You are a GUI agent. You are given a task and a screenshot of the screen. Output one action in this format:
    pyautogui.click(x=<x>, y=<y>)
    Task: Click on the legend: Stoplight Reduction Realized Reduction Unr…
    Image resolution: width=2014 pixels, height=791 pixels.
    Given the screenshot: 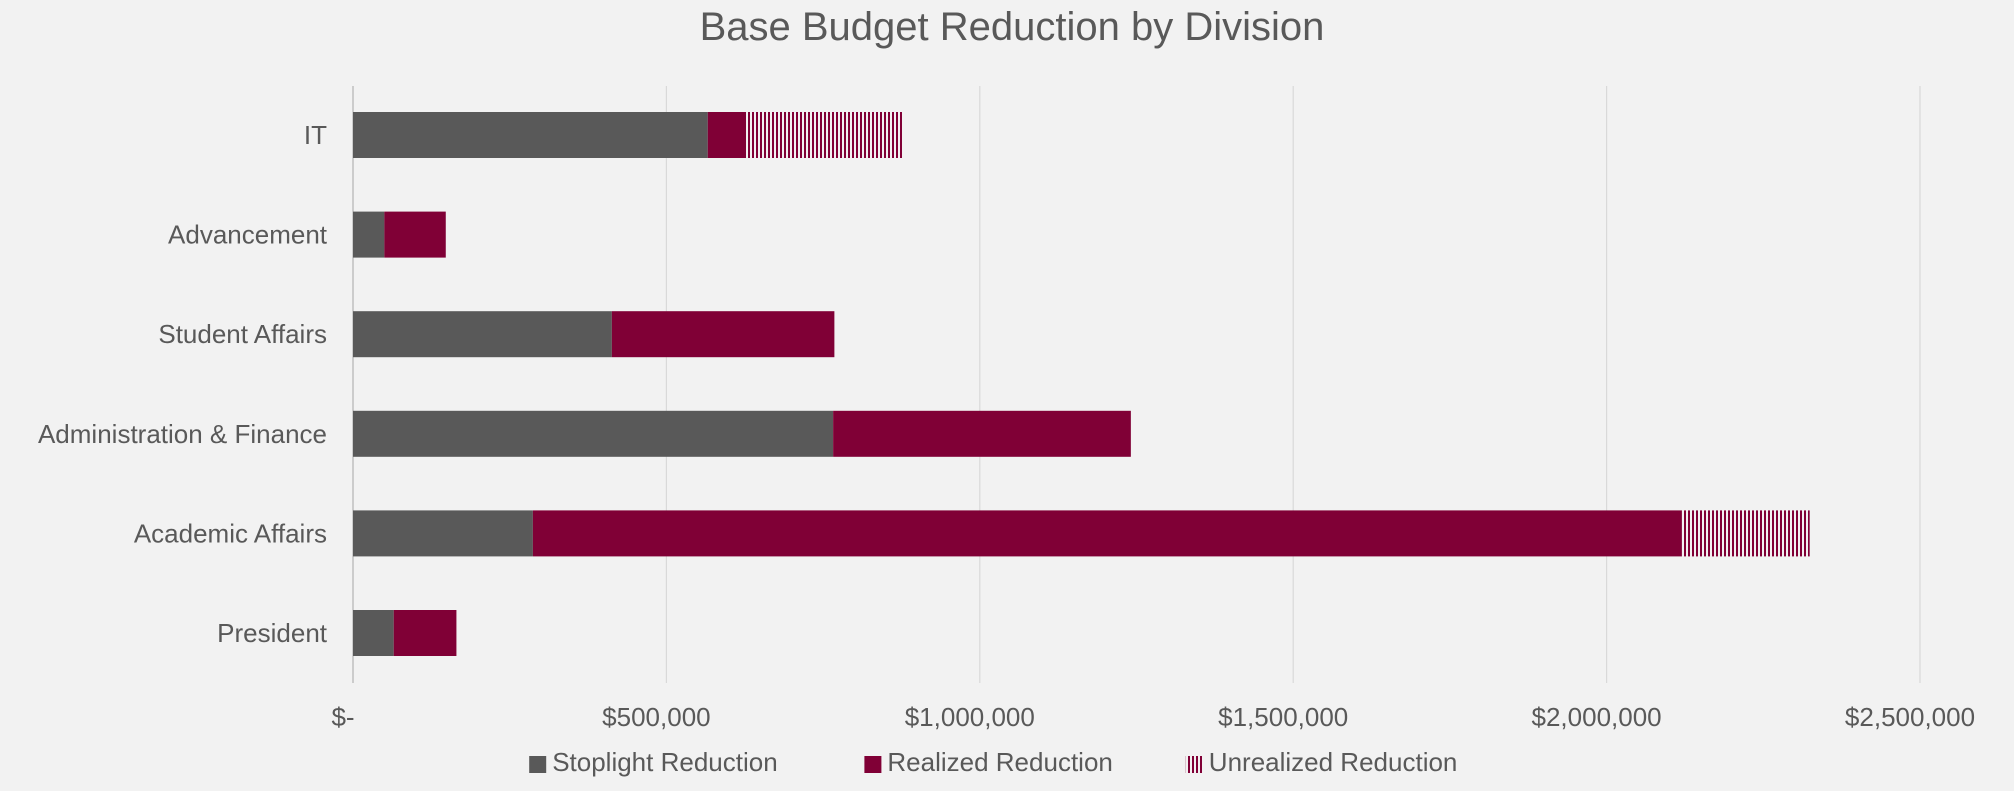 What is the action you would take?
    pyautogui.click(x=993, y=762)
    